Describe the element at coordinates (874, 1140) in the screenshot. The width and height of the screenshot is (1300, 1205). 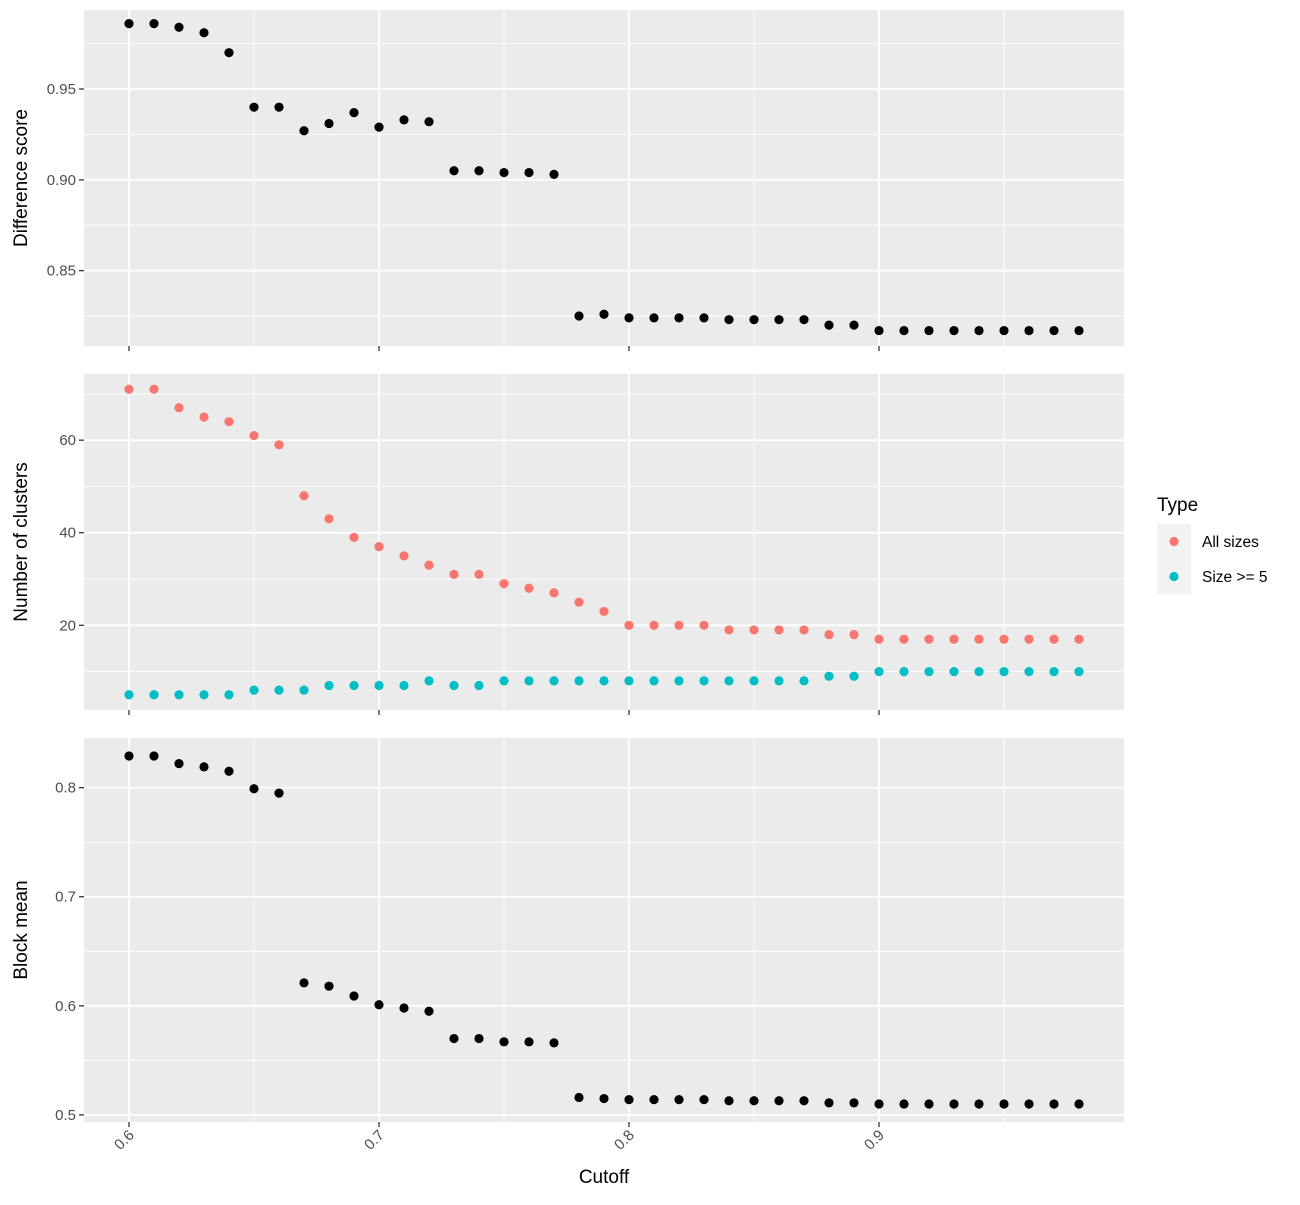
I see `x-tick-label: 0.9` at that location.